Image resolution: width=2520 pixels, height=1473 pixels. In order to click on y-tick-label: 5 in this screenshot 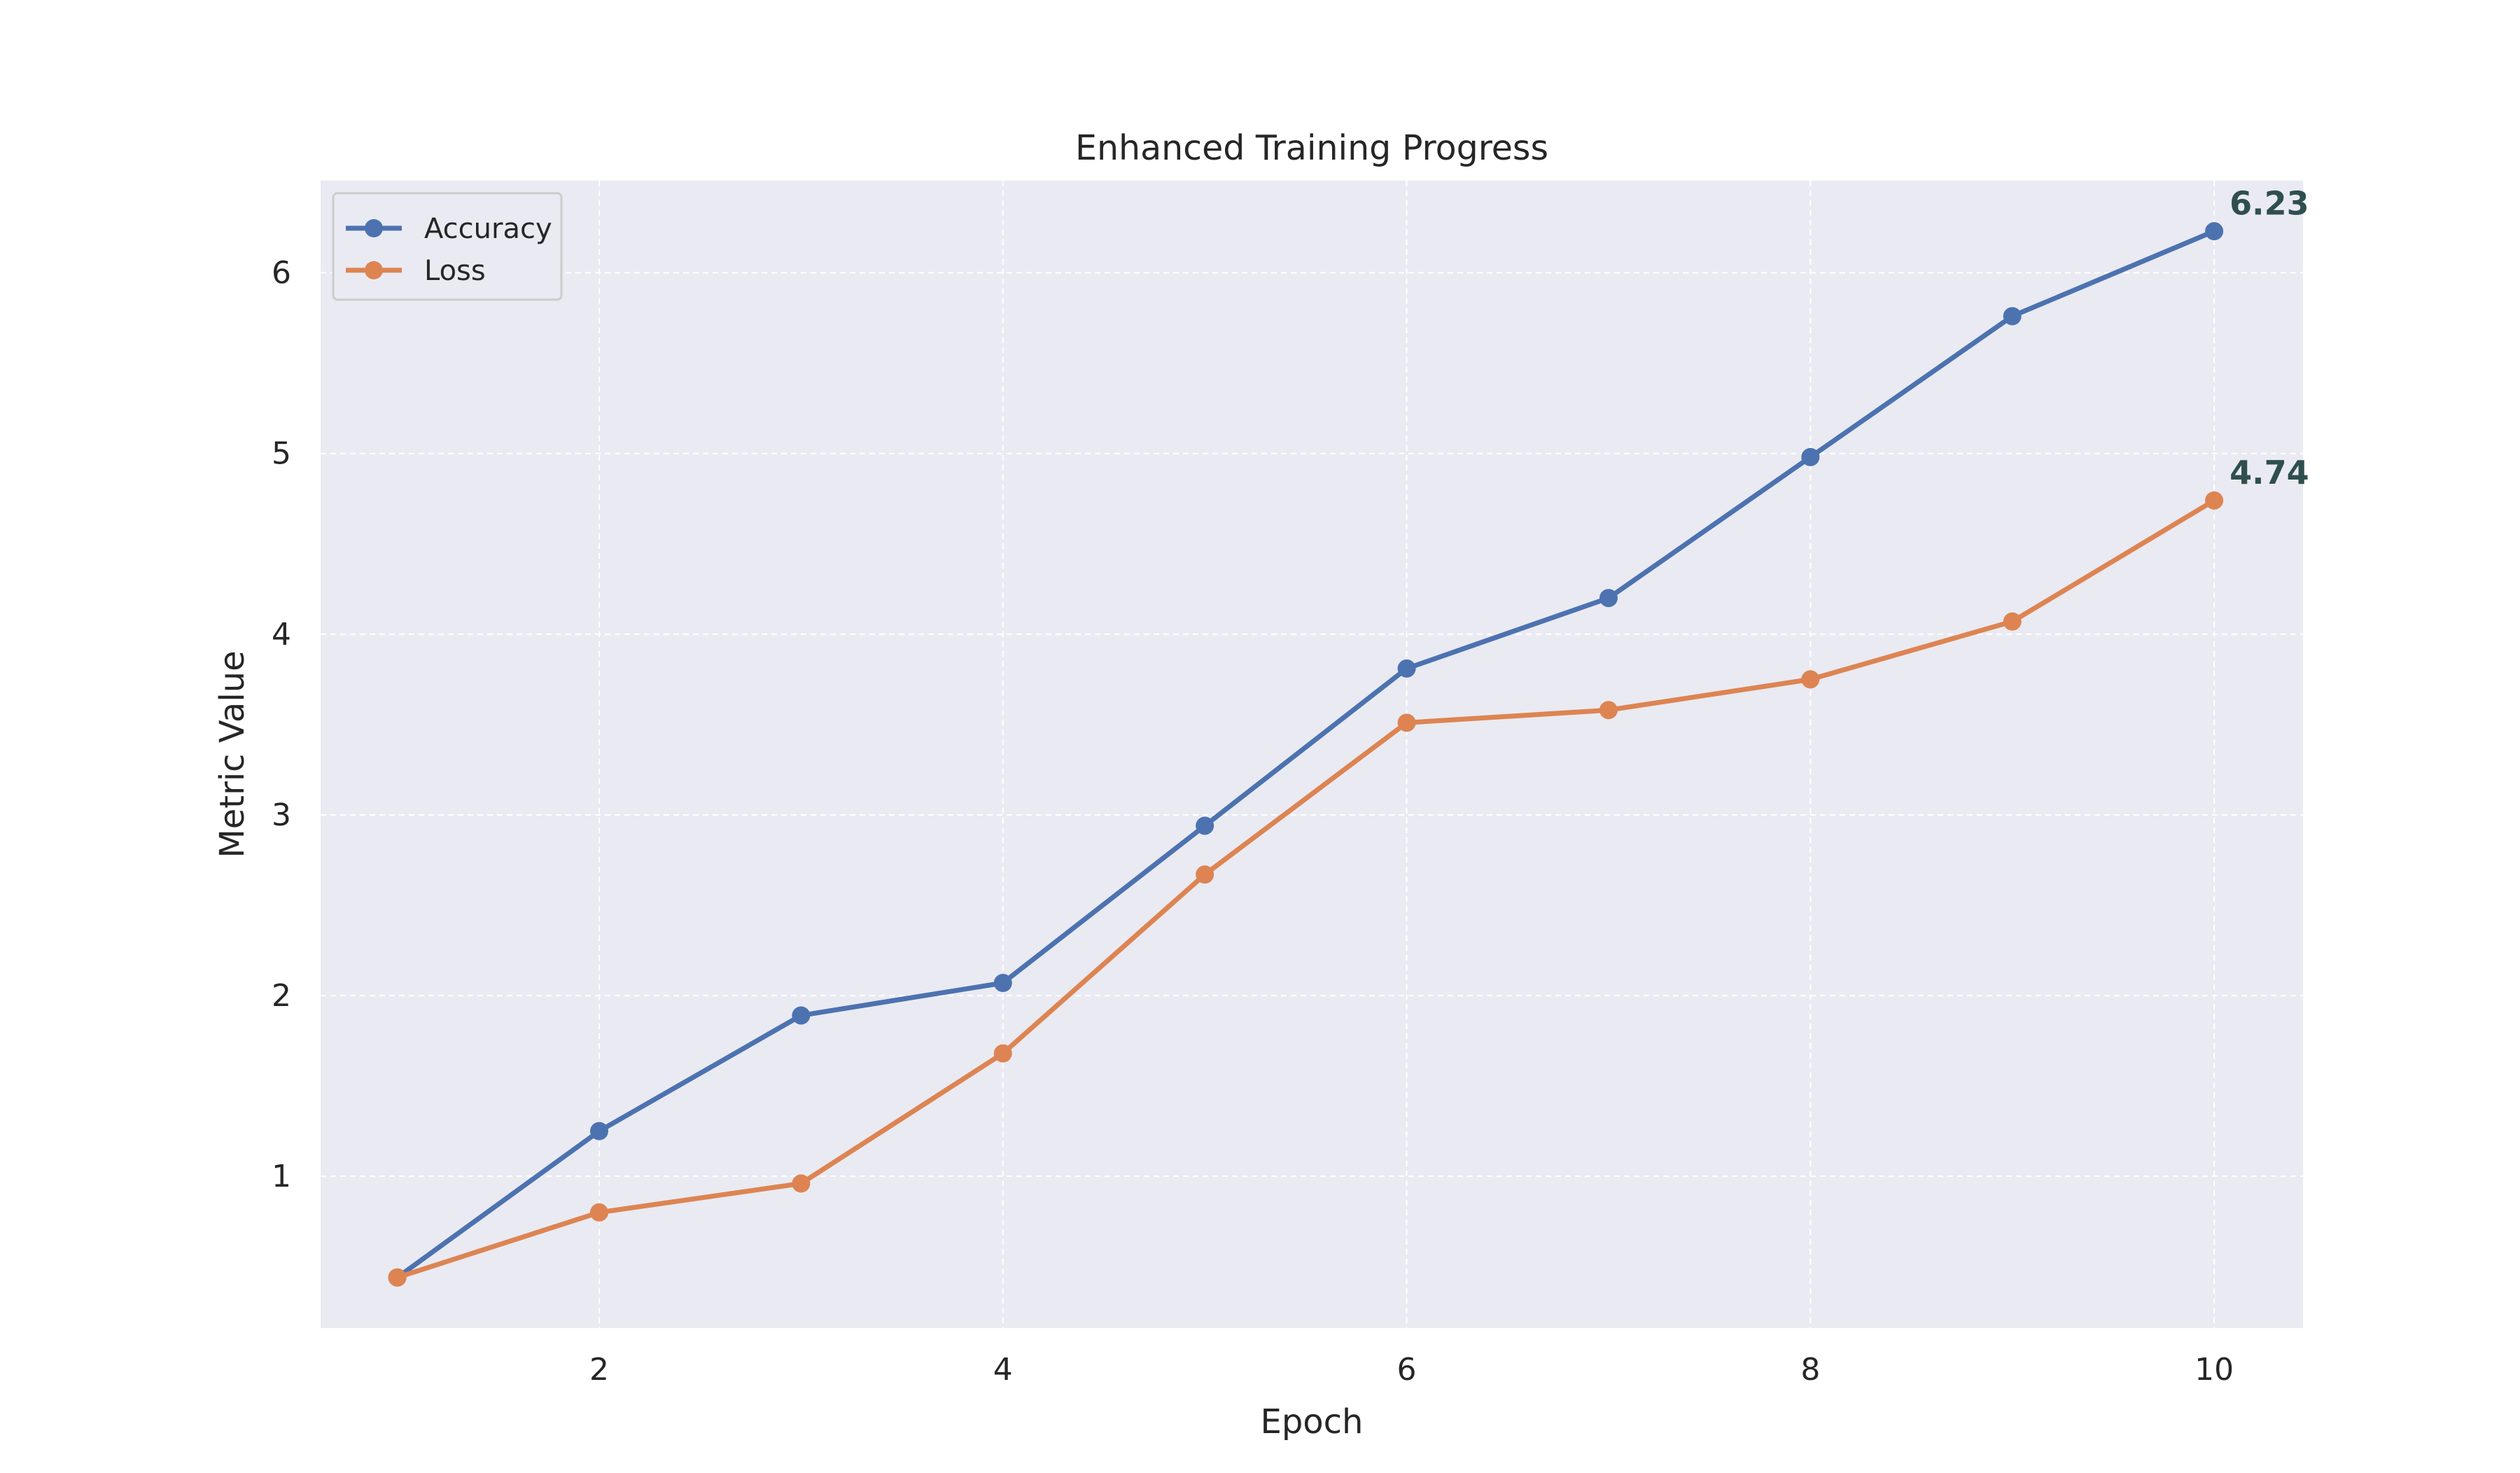, I will do `click(281, 454)`.